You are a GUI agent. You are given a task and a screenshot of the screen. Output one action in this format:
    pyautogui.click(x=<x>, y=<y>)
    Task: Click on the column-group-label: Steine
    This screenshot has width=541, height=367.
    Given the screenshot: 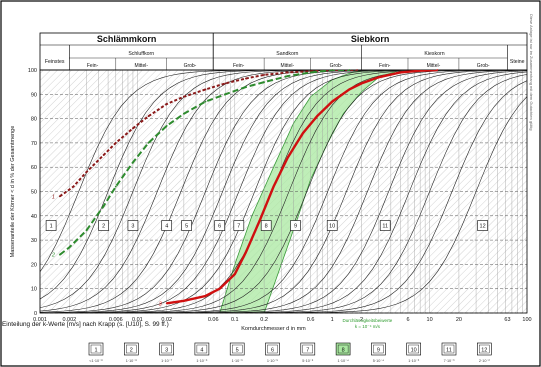 What is the action you would take?
    pyautogui.click(x=517, y=62)
    